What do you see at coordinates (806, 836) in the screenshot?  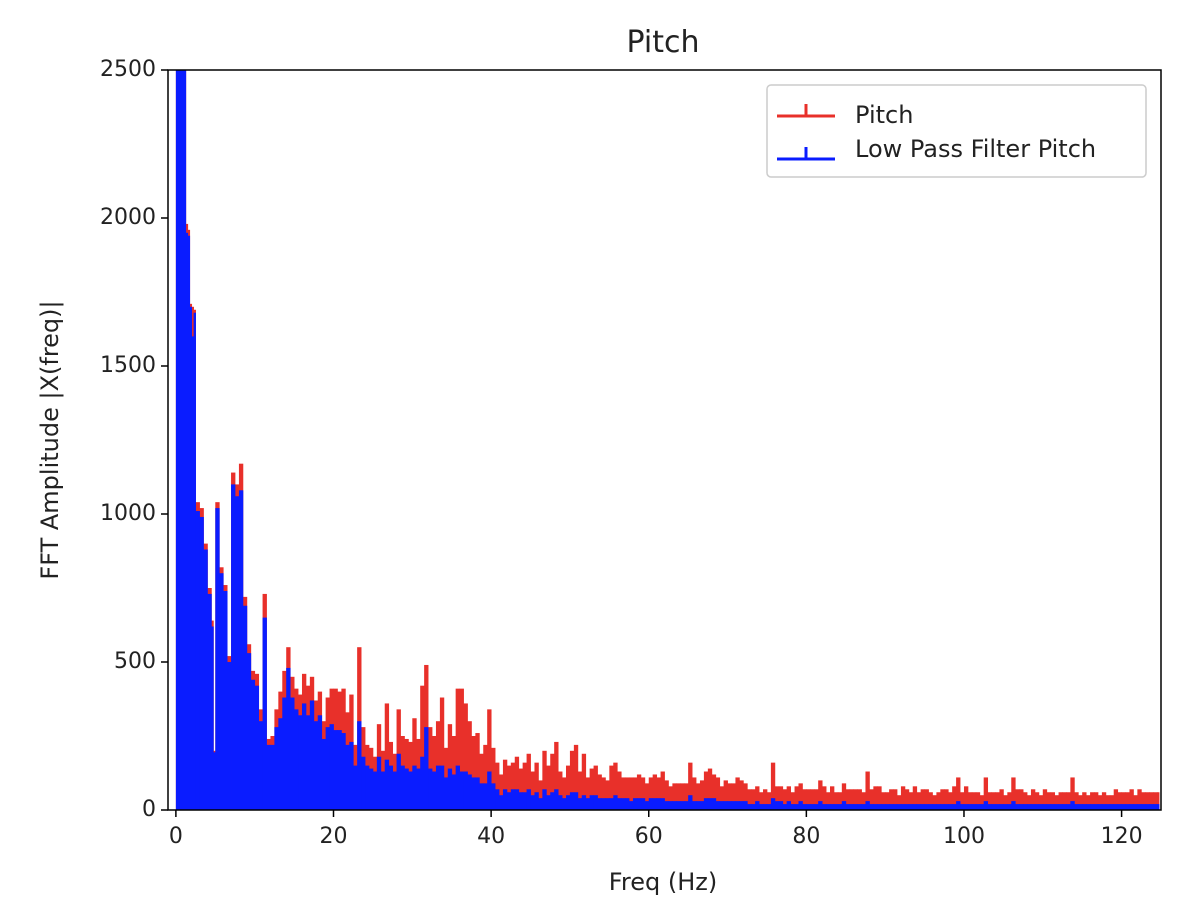 I see `x-tick-label: 80` at bounding box center [806, 836].